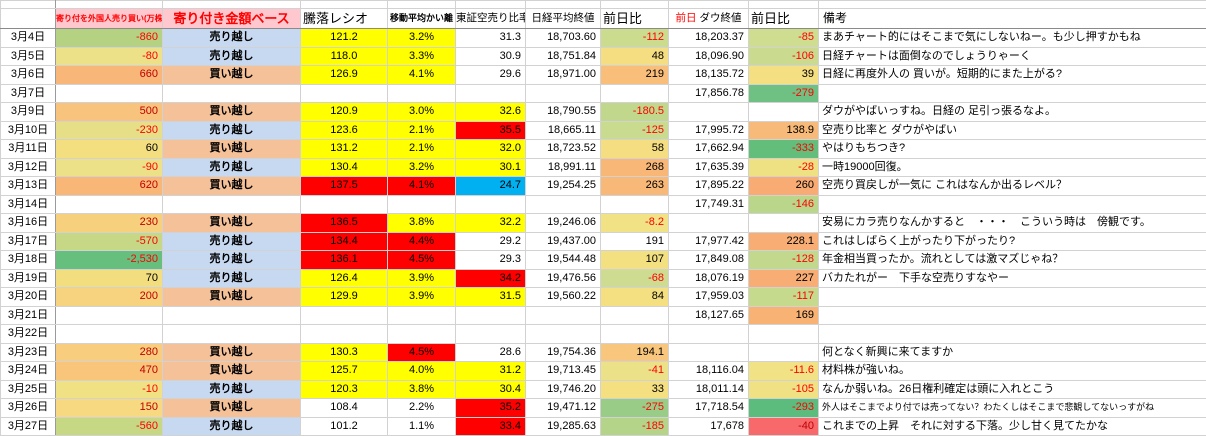 The image size is (1206, 436). Describe the element at coordinates (422, 297) in the screenshot. I see `cell-ma-deviation: 3.9%` at that location.